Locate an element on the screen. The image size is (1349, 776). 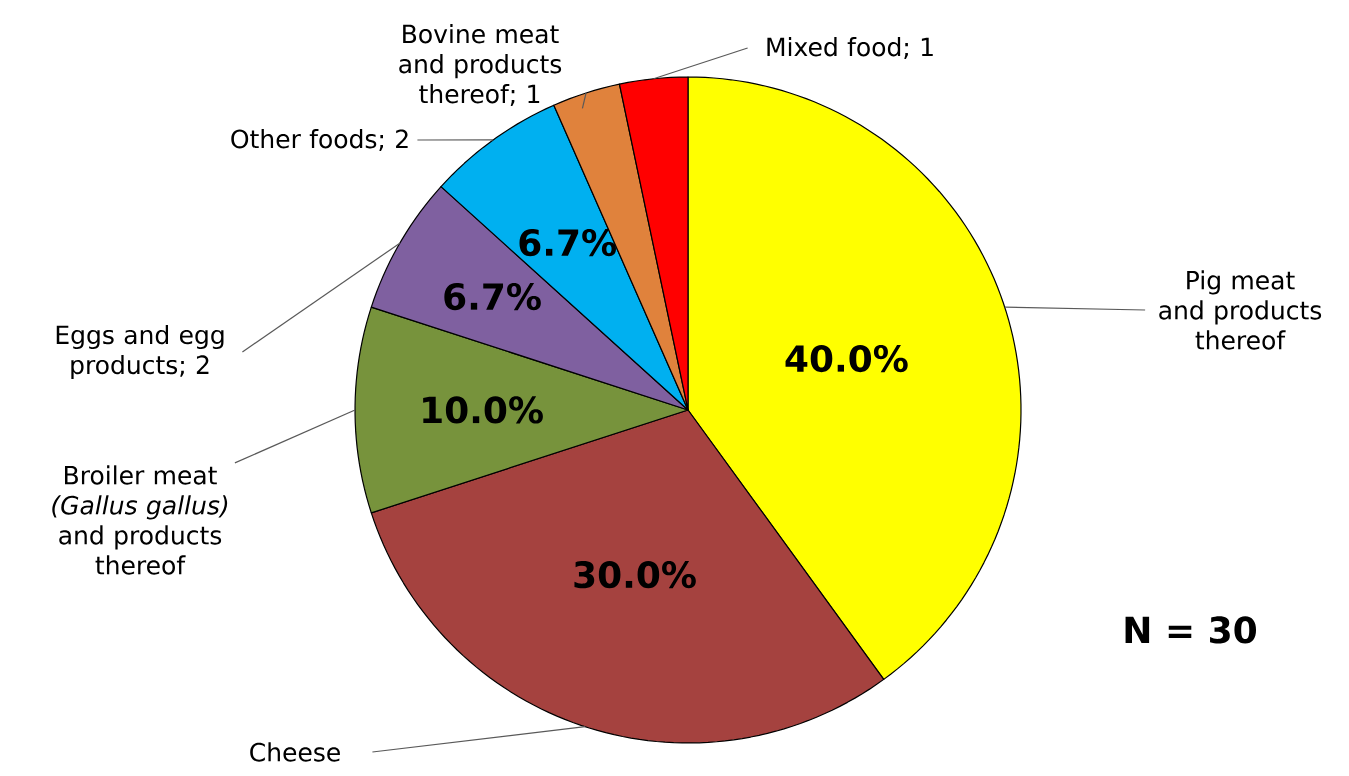
data-label: 40.0% is located at coordinates (846, 358).